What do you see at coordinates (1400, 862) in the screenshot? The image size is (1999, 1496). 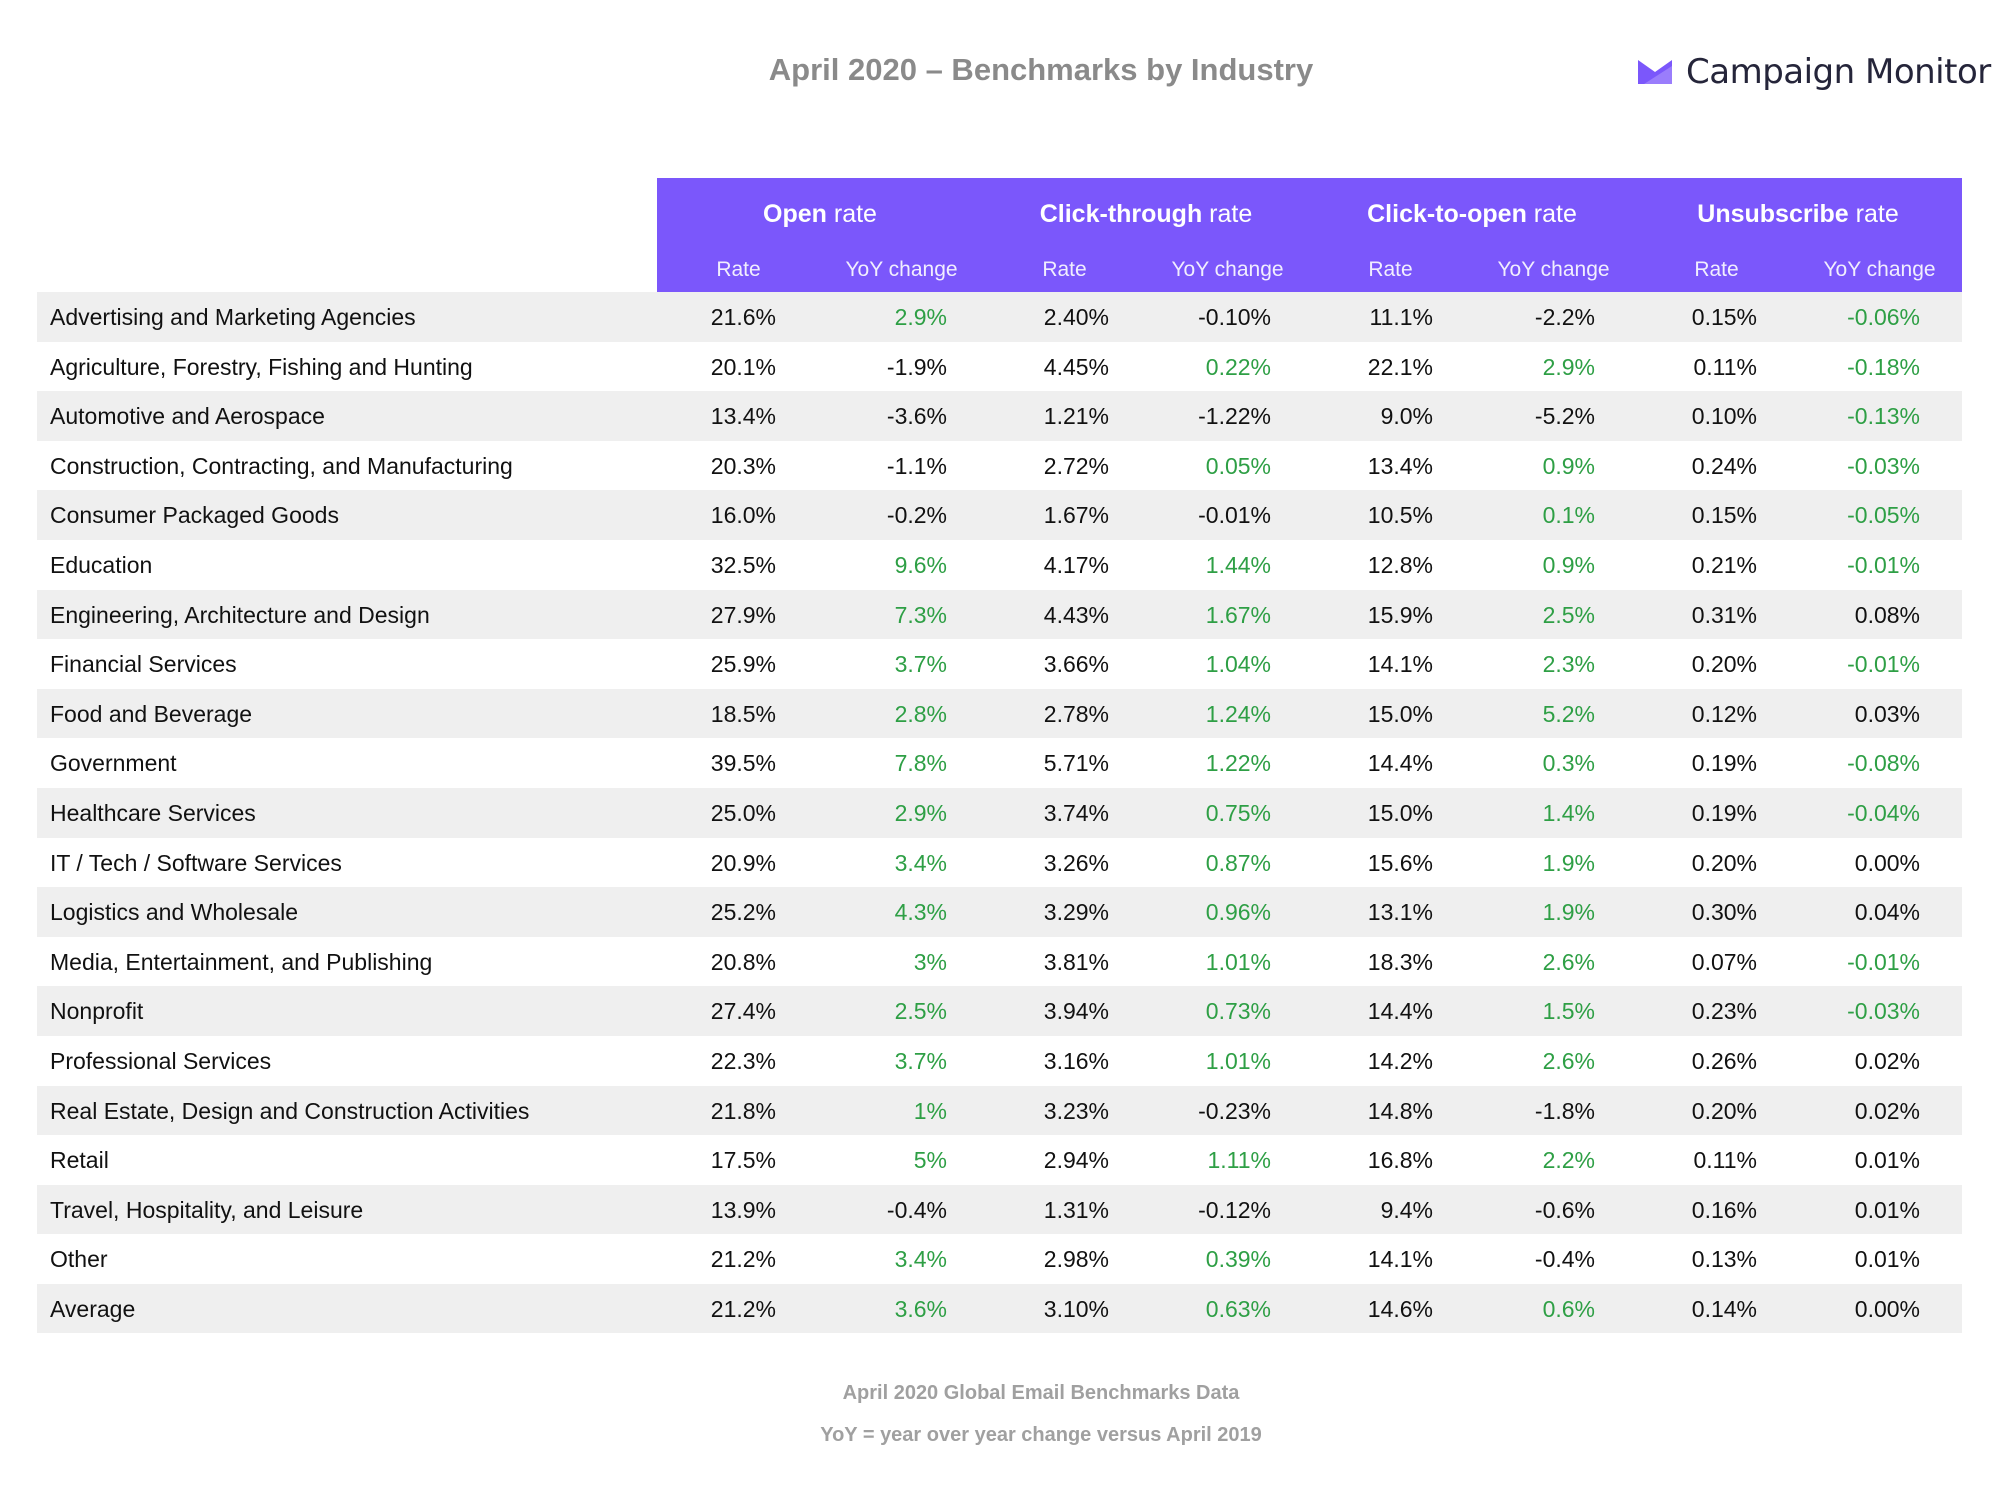 I see `rate-cell: 15.6%` at bounding box center [1400, 862].